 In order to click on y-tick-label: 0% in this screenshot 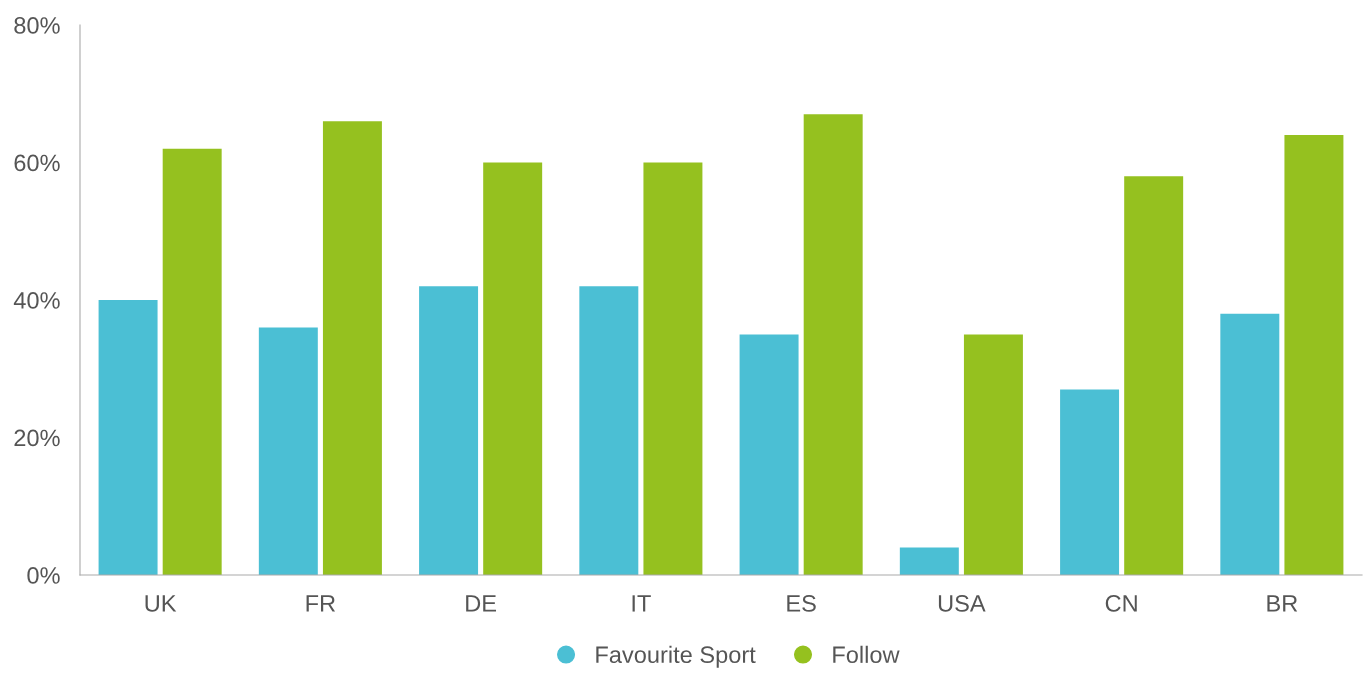, I will do `click(43, 575)`.